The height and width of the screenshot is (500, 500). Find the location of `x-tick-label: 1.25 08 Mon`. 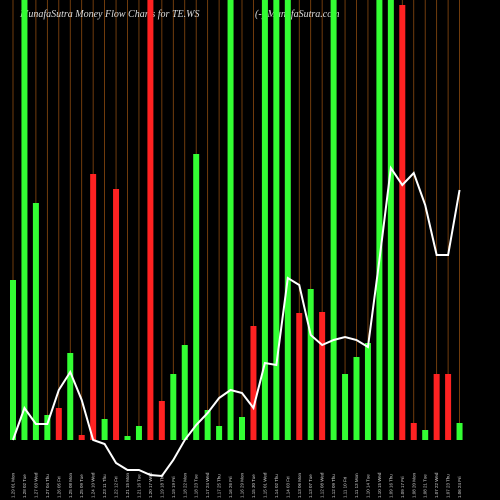

x-tick-label: 1.25 08 Mon is located at coordinates (70, 485).